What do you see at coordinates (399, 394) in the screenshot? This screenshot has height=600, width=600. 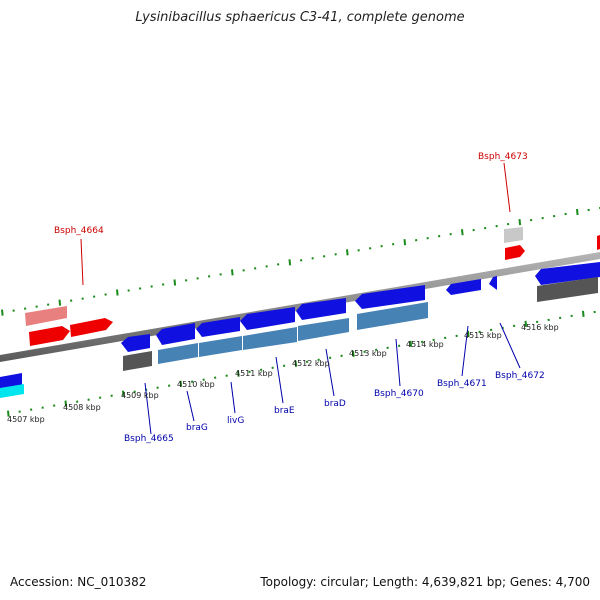 I see `gene-label-bsph-4670: Bsph_4670` at bounding box center [399, 394].